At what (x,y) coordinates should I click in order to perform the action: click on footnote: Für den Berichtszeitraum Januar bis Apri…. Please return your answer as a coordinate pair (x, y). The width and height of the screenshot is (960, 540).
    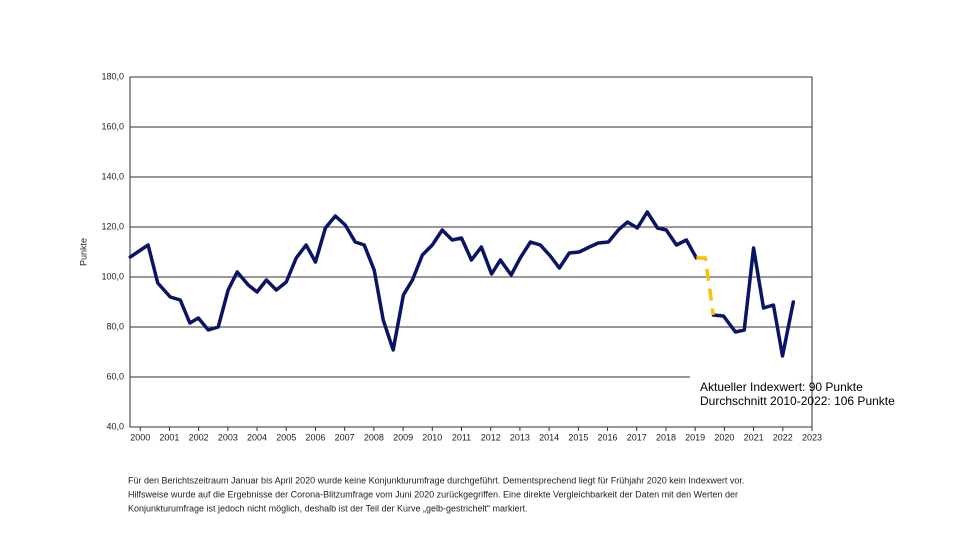
    Looking at the image, I should click on (436, 480).